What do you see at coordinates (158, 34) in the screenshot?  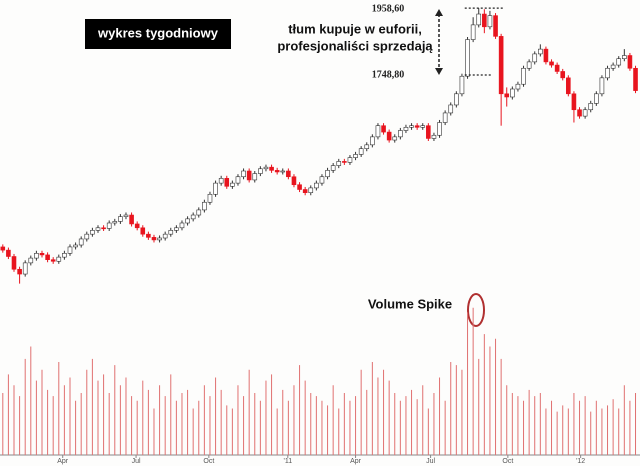 I see `title-box` at bounding box center [158, 34].